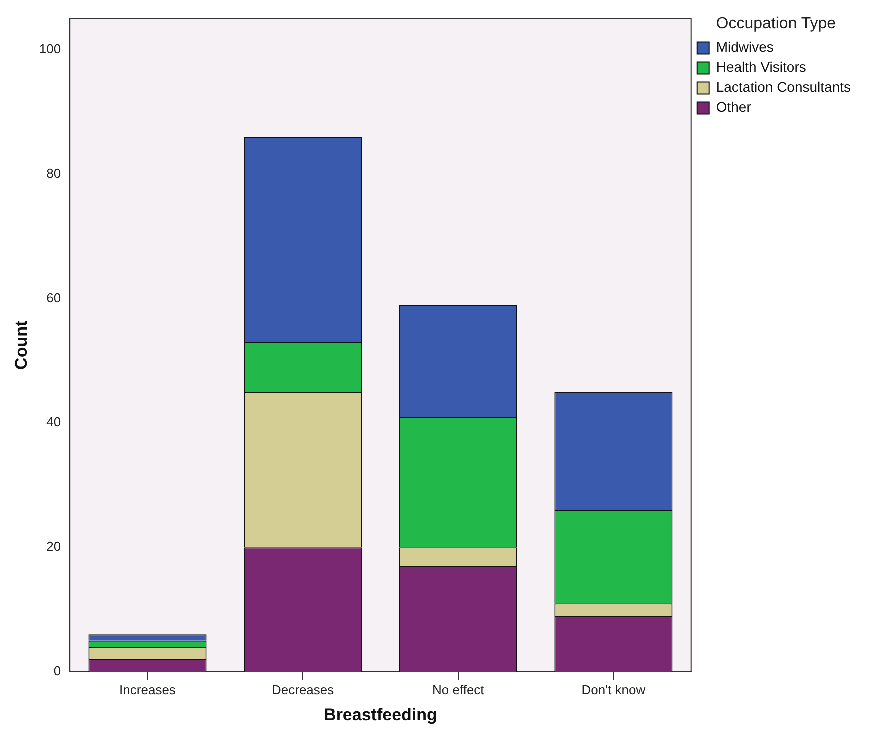 The height and width of the screenshot is (738, 873). I want to click on y-tick-label: 0, so click(58, 671).